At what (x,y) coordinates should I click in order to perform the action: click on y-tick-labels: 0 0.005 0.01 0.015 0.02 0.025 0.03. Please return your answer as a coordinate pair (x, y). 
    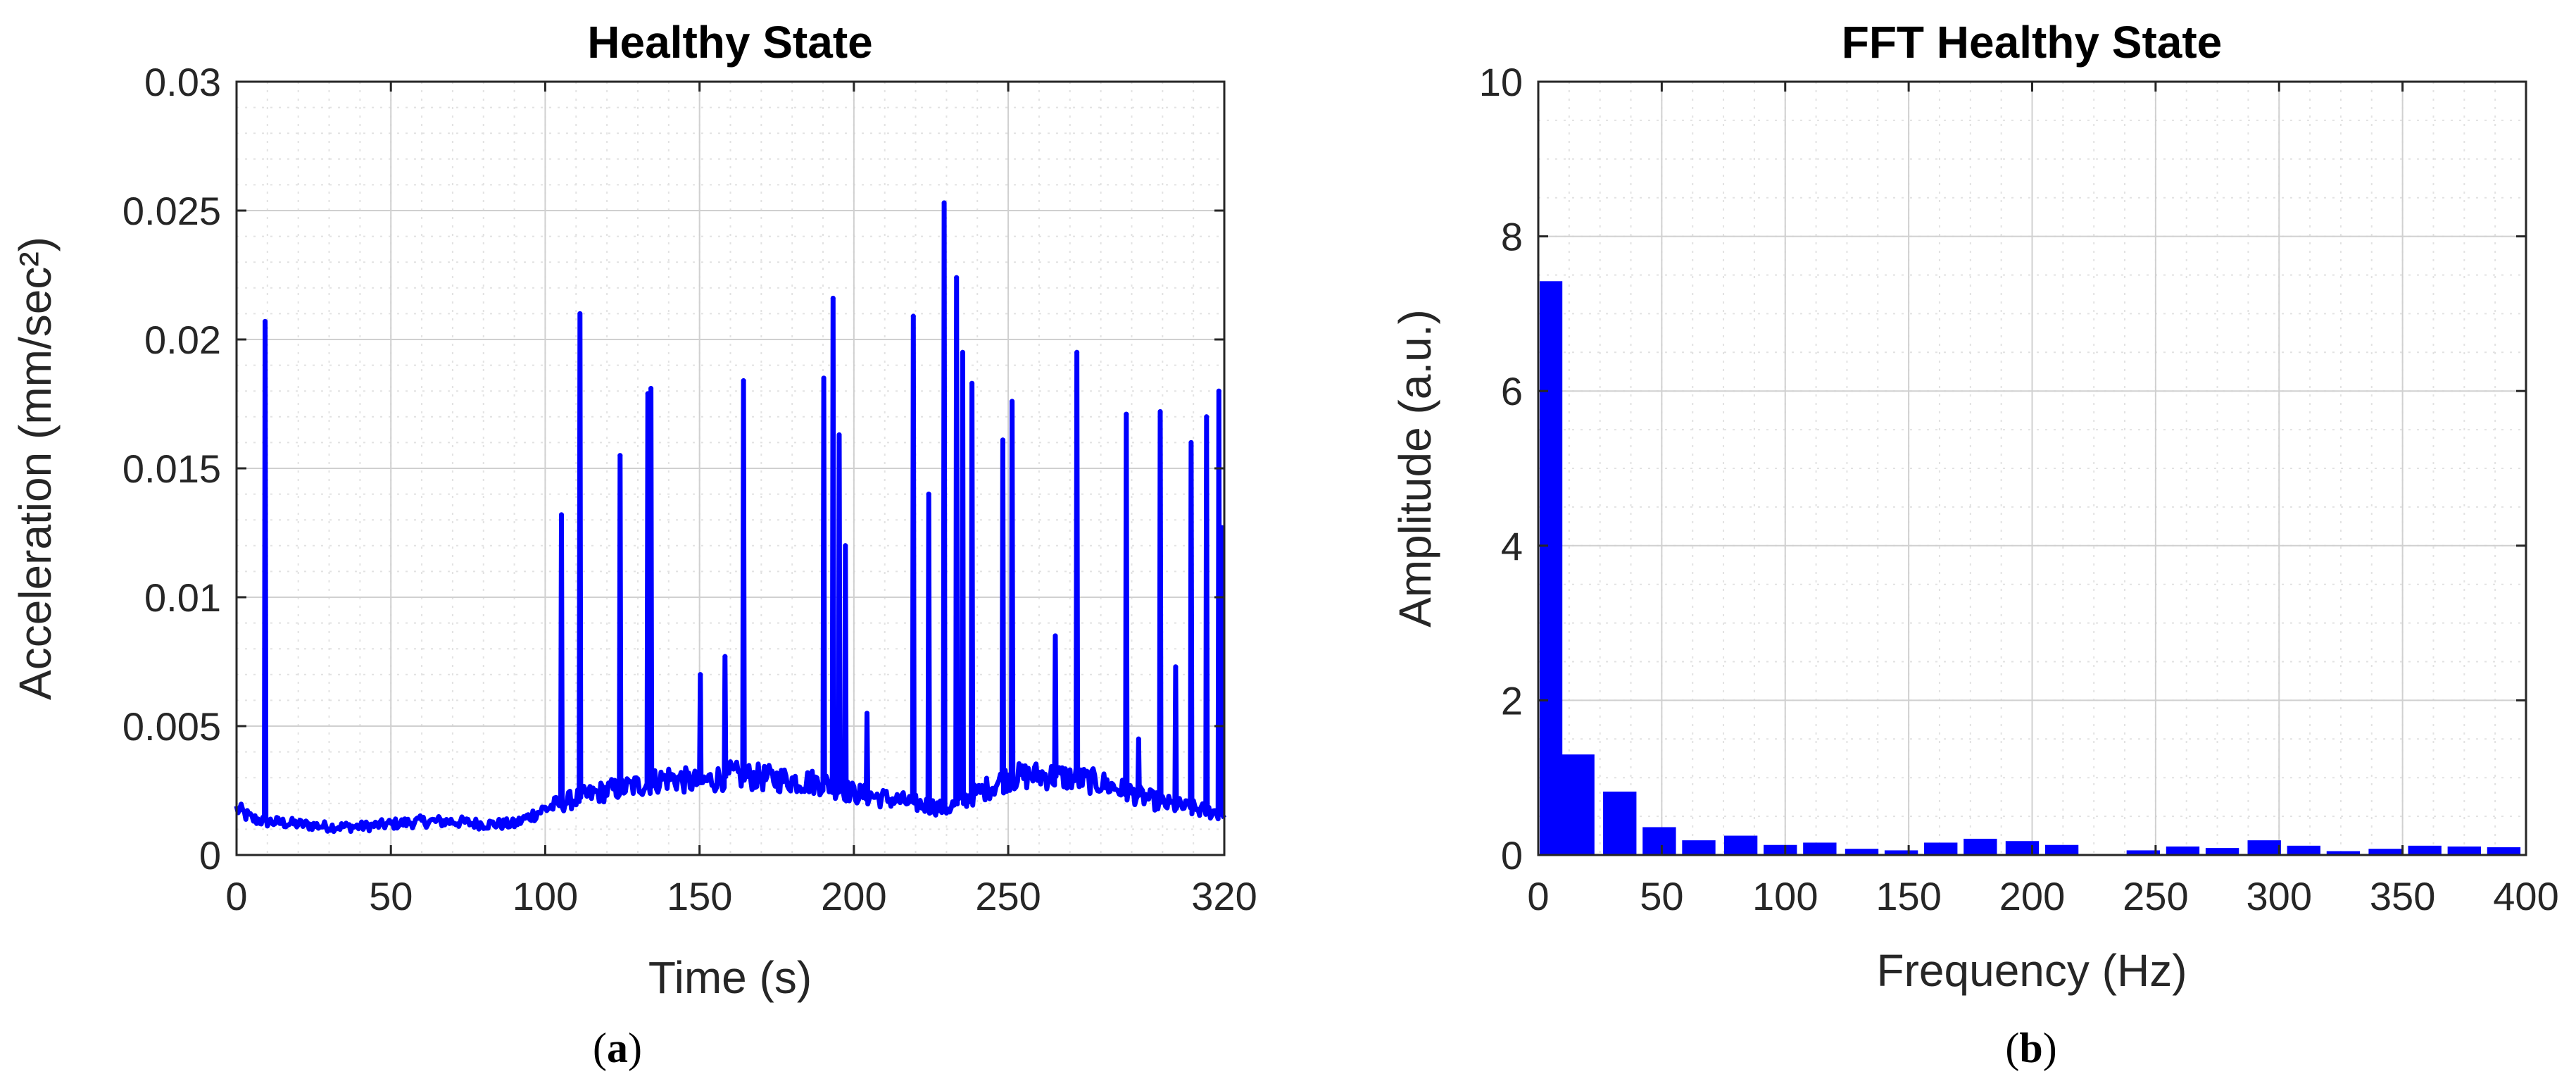
    Looking at the image, I should click on (172, 469).